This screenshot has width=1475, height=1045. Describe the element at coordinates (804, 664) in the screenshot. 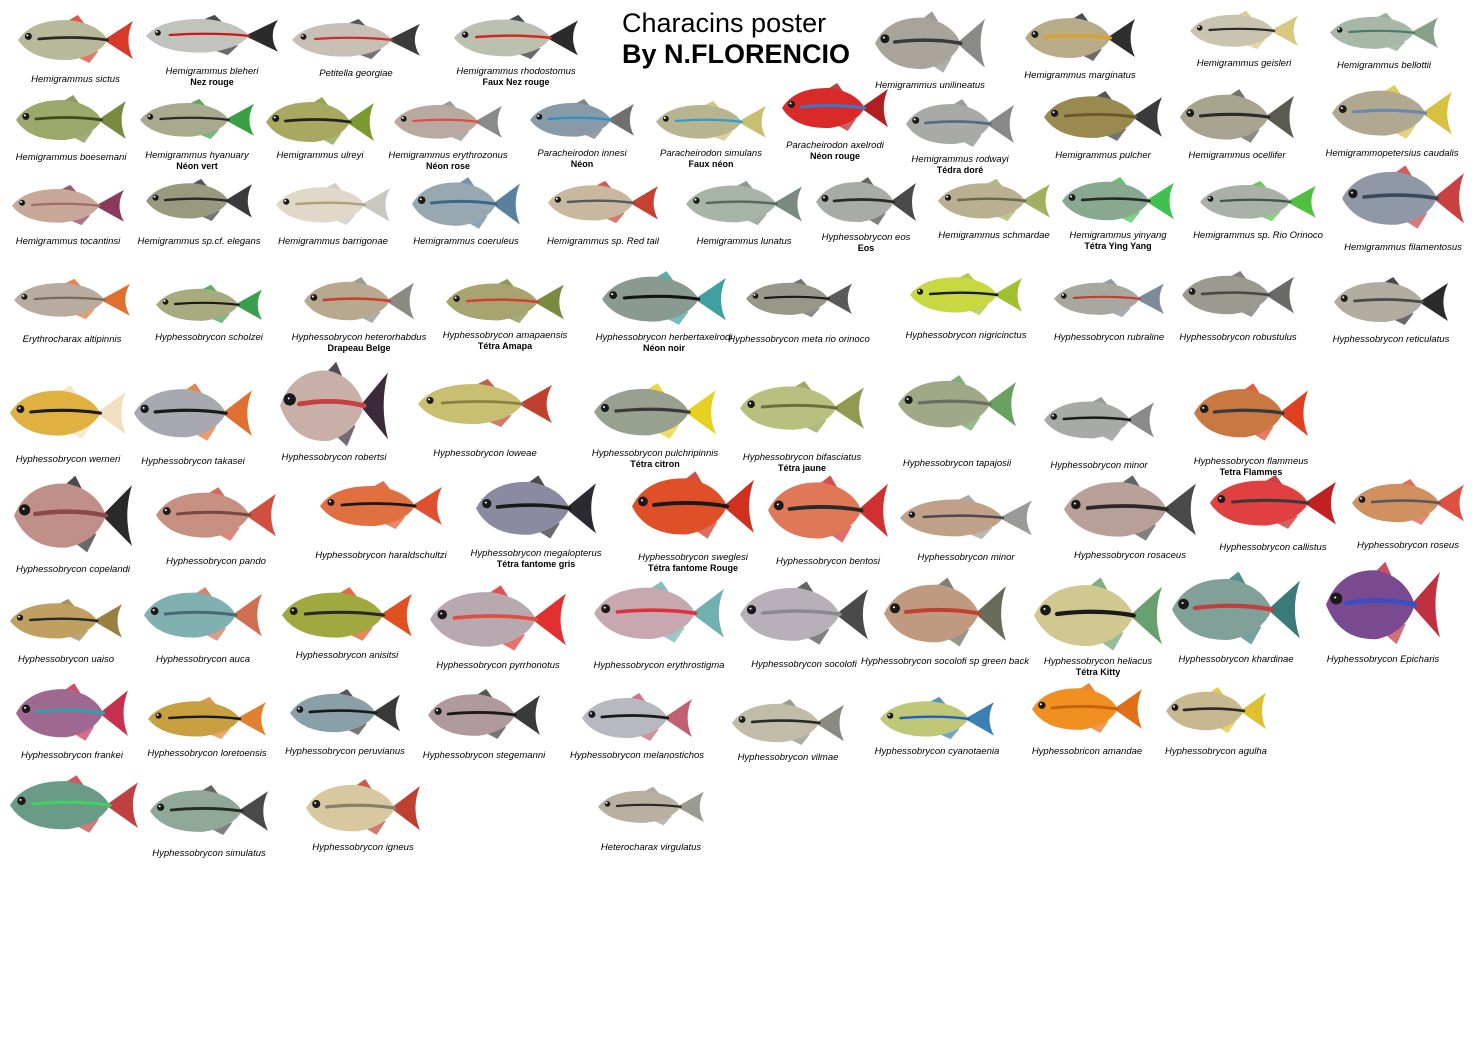

I see `species-latin-name: Hyphessobrycon socolofi` at that location.